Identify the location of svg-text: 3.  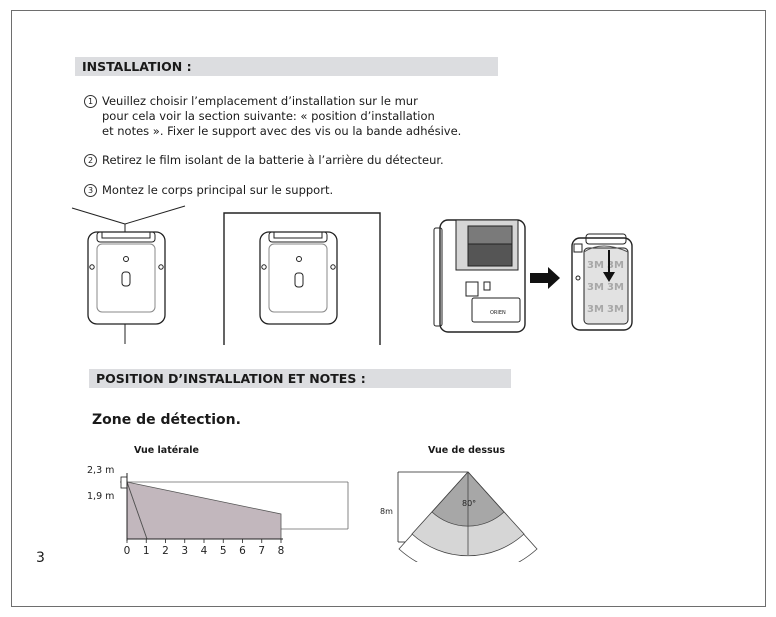
(184, 549).